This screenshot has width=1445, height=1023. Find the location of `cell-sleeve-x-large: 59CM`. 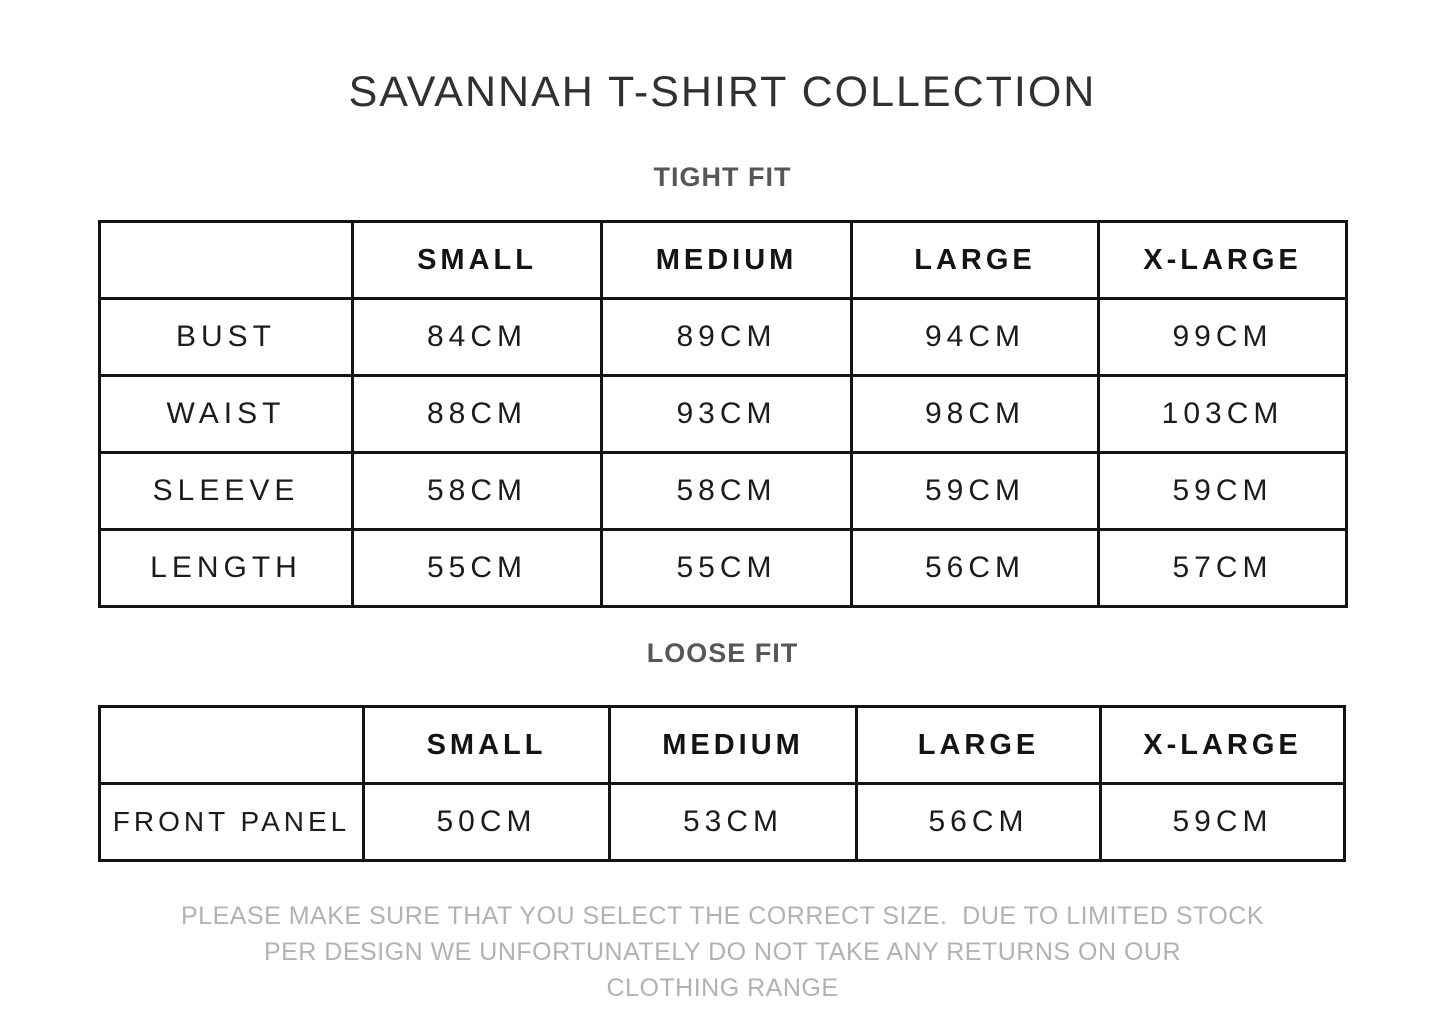

cell-sleeve-x-large: 59CM is located at coordinates (1222, 491).